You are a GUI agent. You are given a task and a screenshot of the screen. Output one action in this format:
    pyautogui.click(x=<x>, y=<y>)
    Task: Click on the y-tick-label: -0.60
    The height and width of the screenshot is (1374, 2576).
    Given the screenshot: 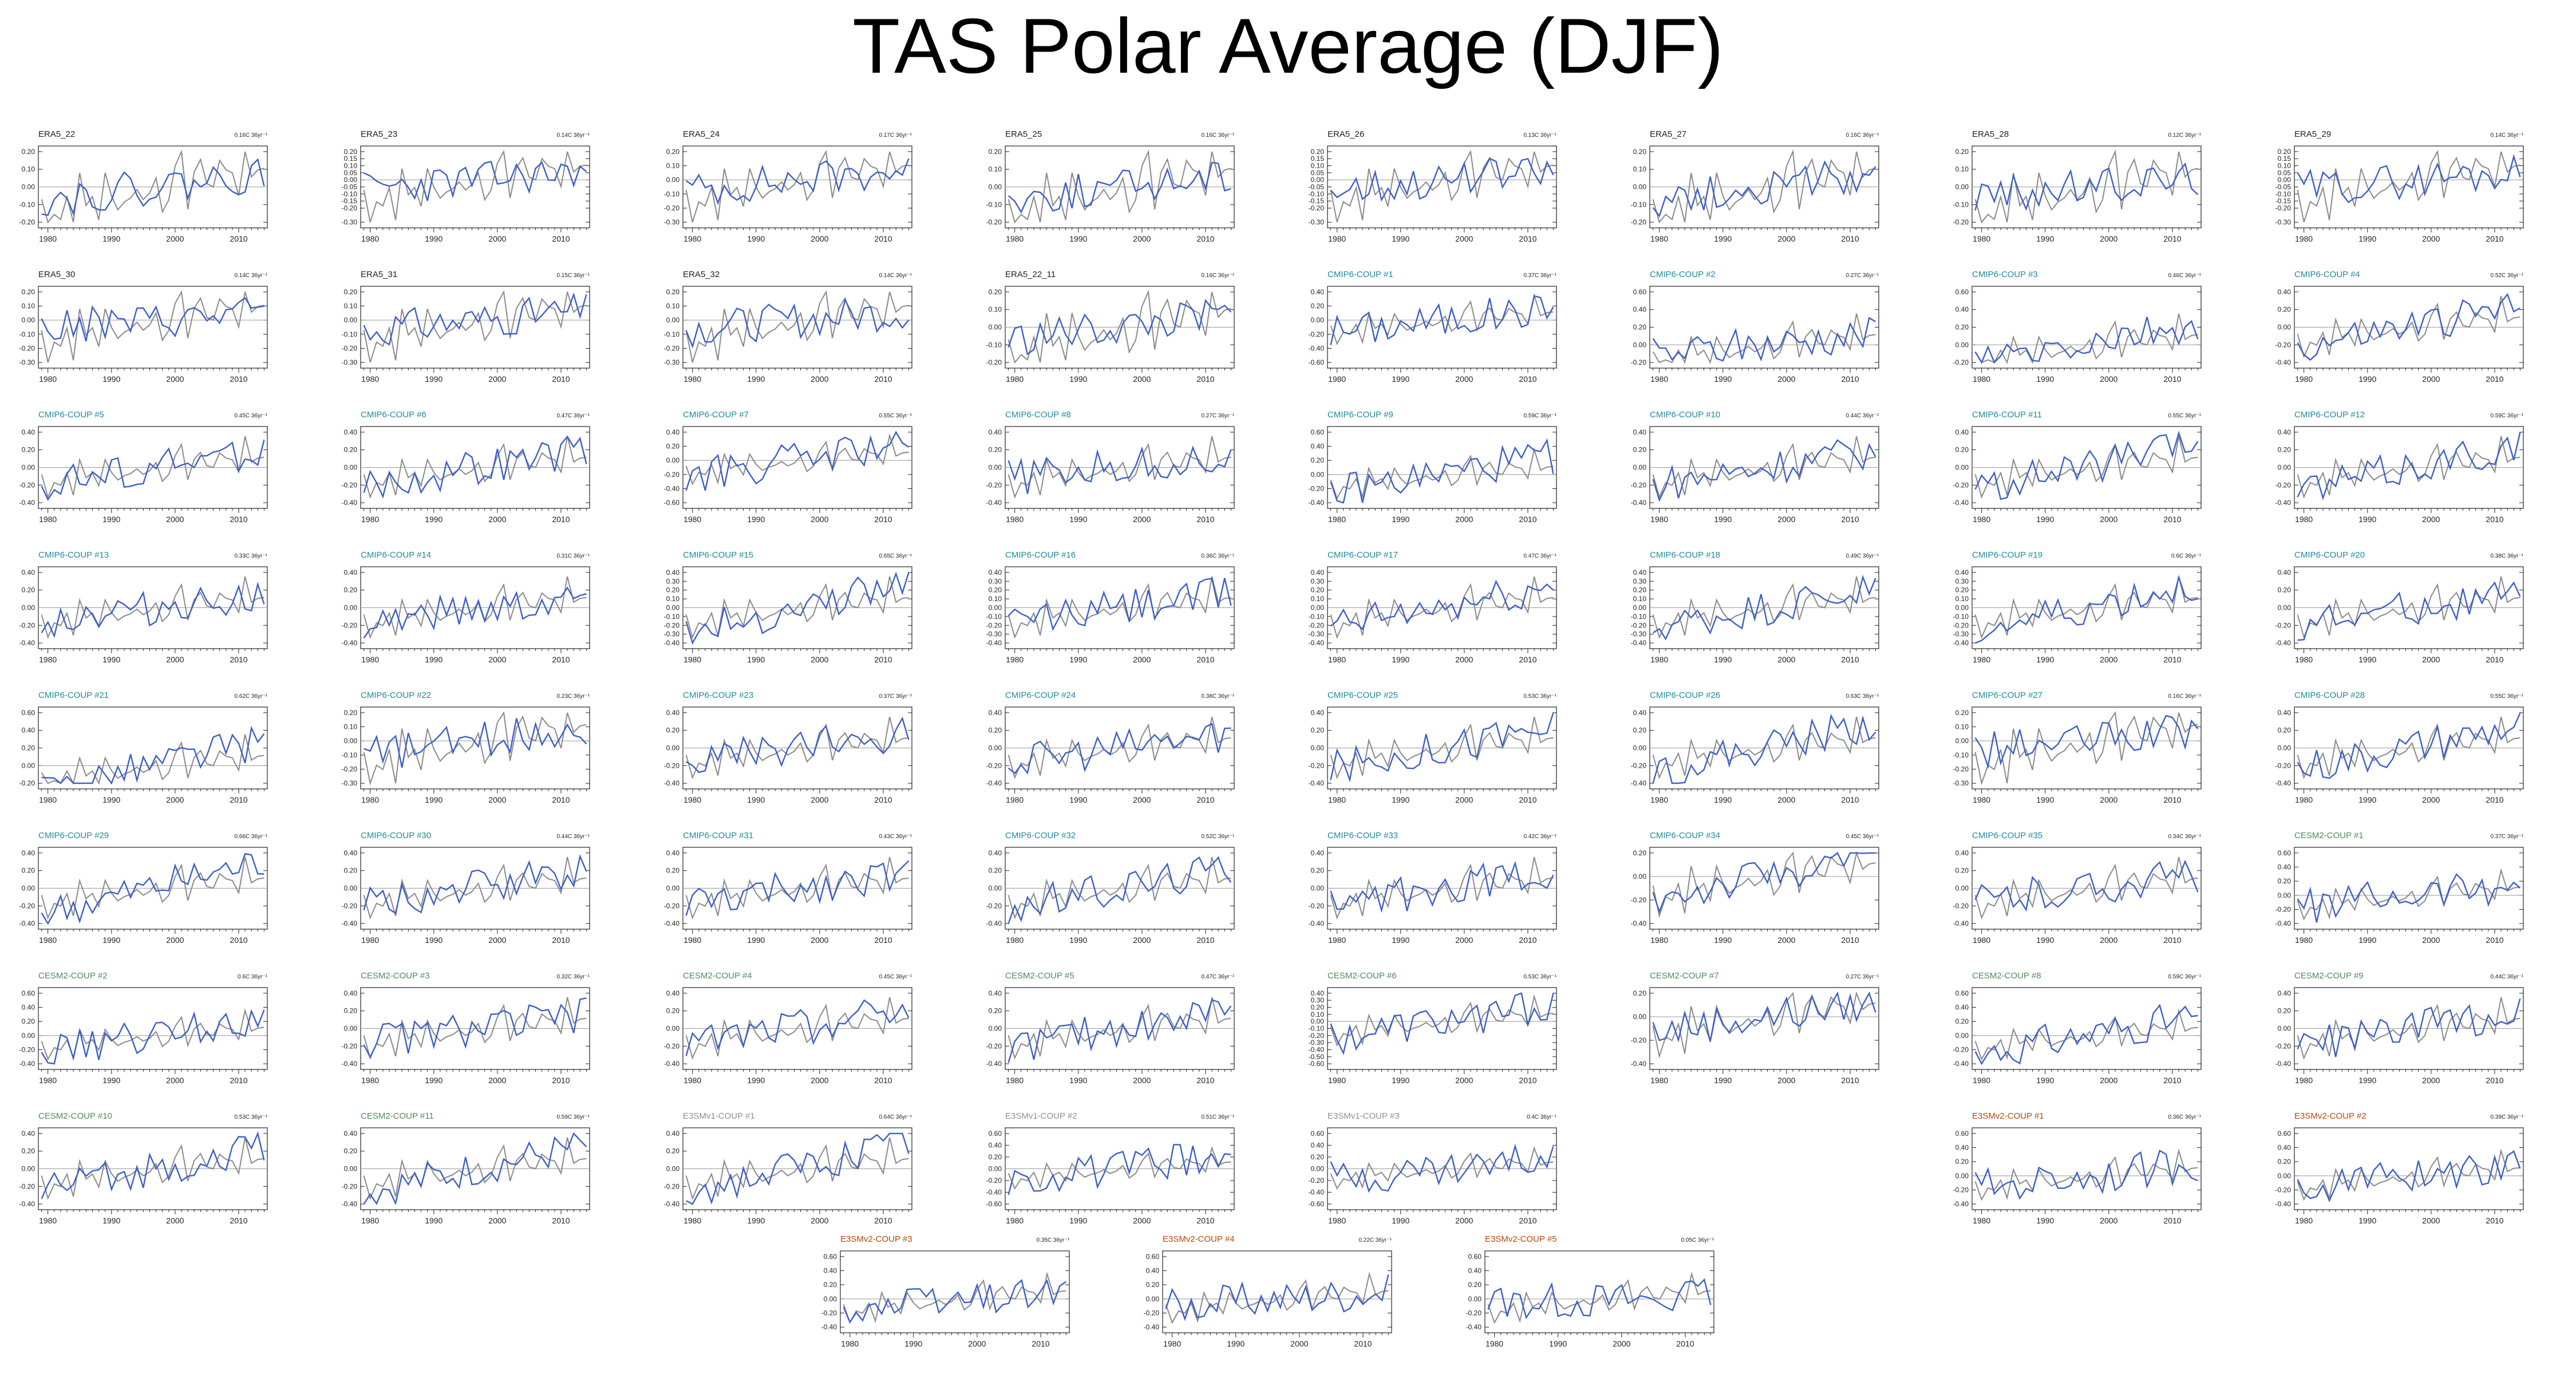 What is the action you would take?
    pyautogui.click(x=1317, y=362)
    